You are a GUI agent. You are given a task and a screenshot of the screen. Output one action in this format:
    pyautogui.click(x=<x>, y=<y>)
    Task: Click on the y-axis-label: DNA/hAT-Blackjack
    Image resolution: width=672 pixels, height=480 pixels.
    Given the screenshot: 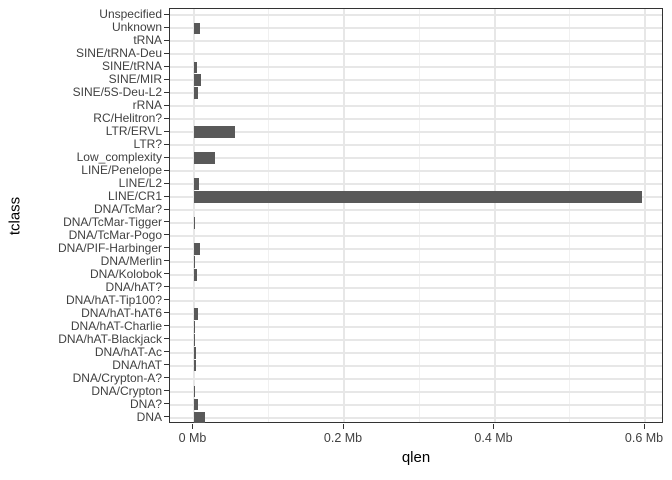 What is the action you would take?
    pyautogui.click(x=110, y=338)
    